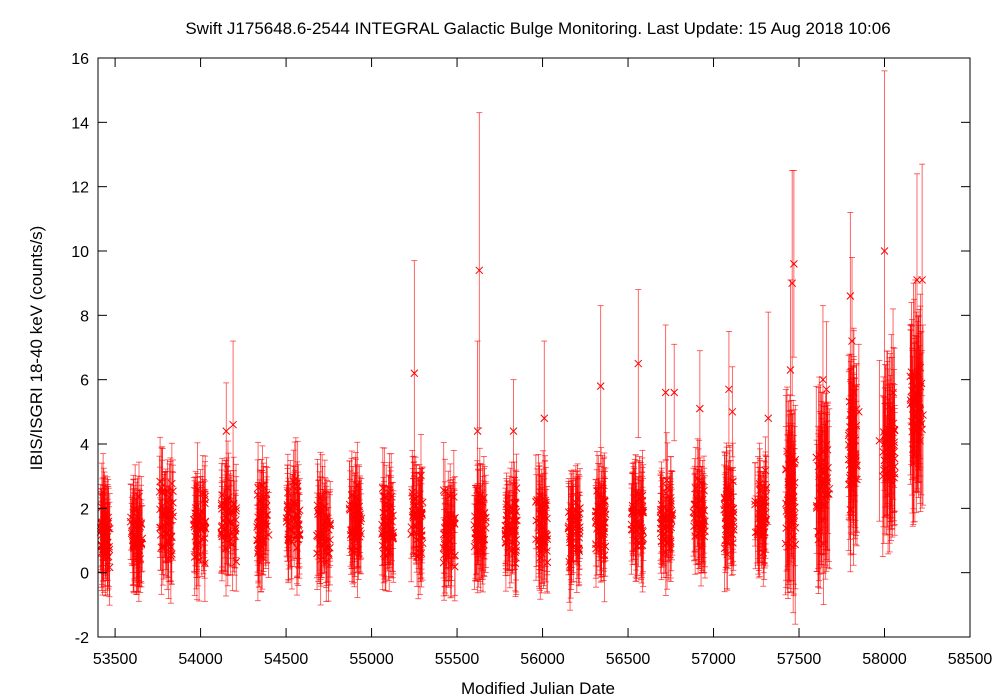  I want to click on y-tick-label: 4, so click(84, 445).